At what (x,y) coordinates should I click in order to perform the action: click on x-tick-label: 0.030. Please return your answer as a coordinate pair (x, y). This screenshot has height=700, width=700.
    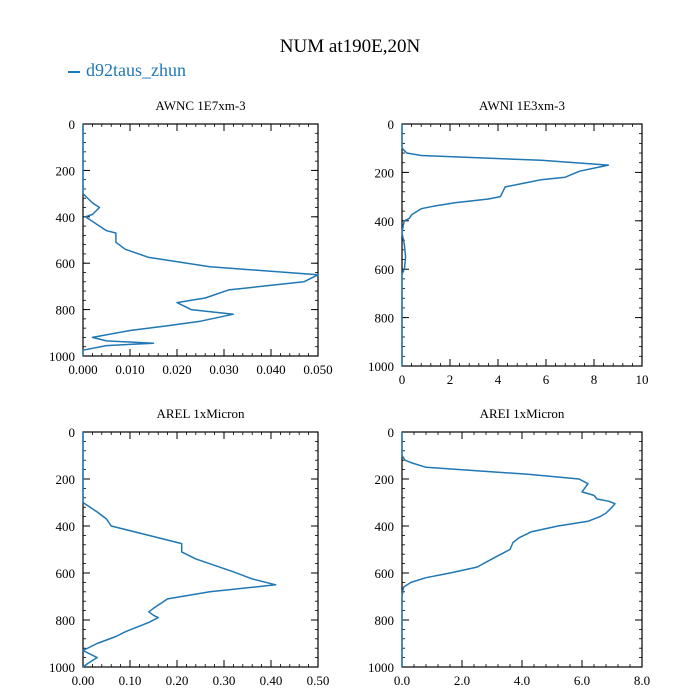
    Looking at the image, I should click on (223, 369).